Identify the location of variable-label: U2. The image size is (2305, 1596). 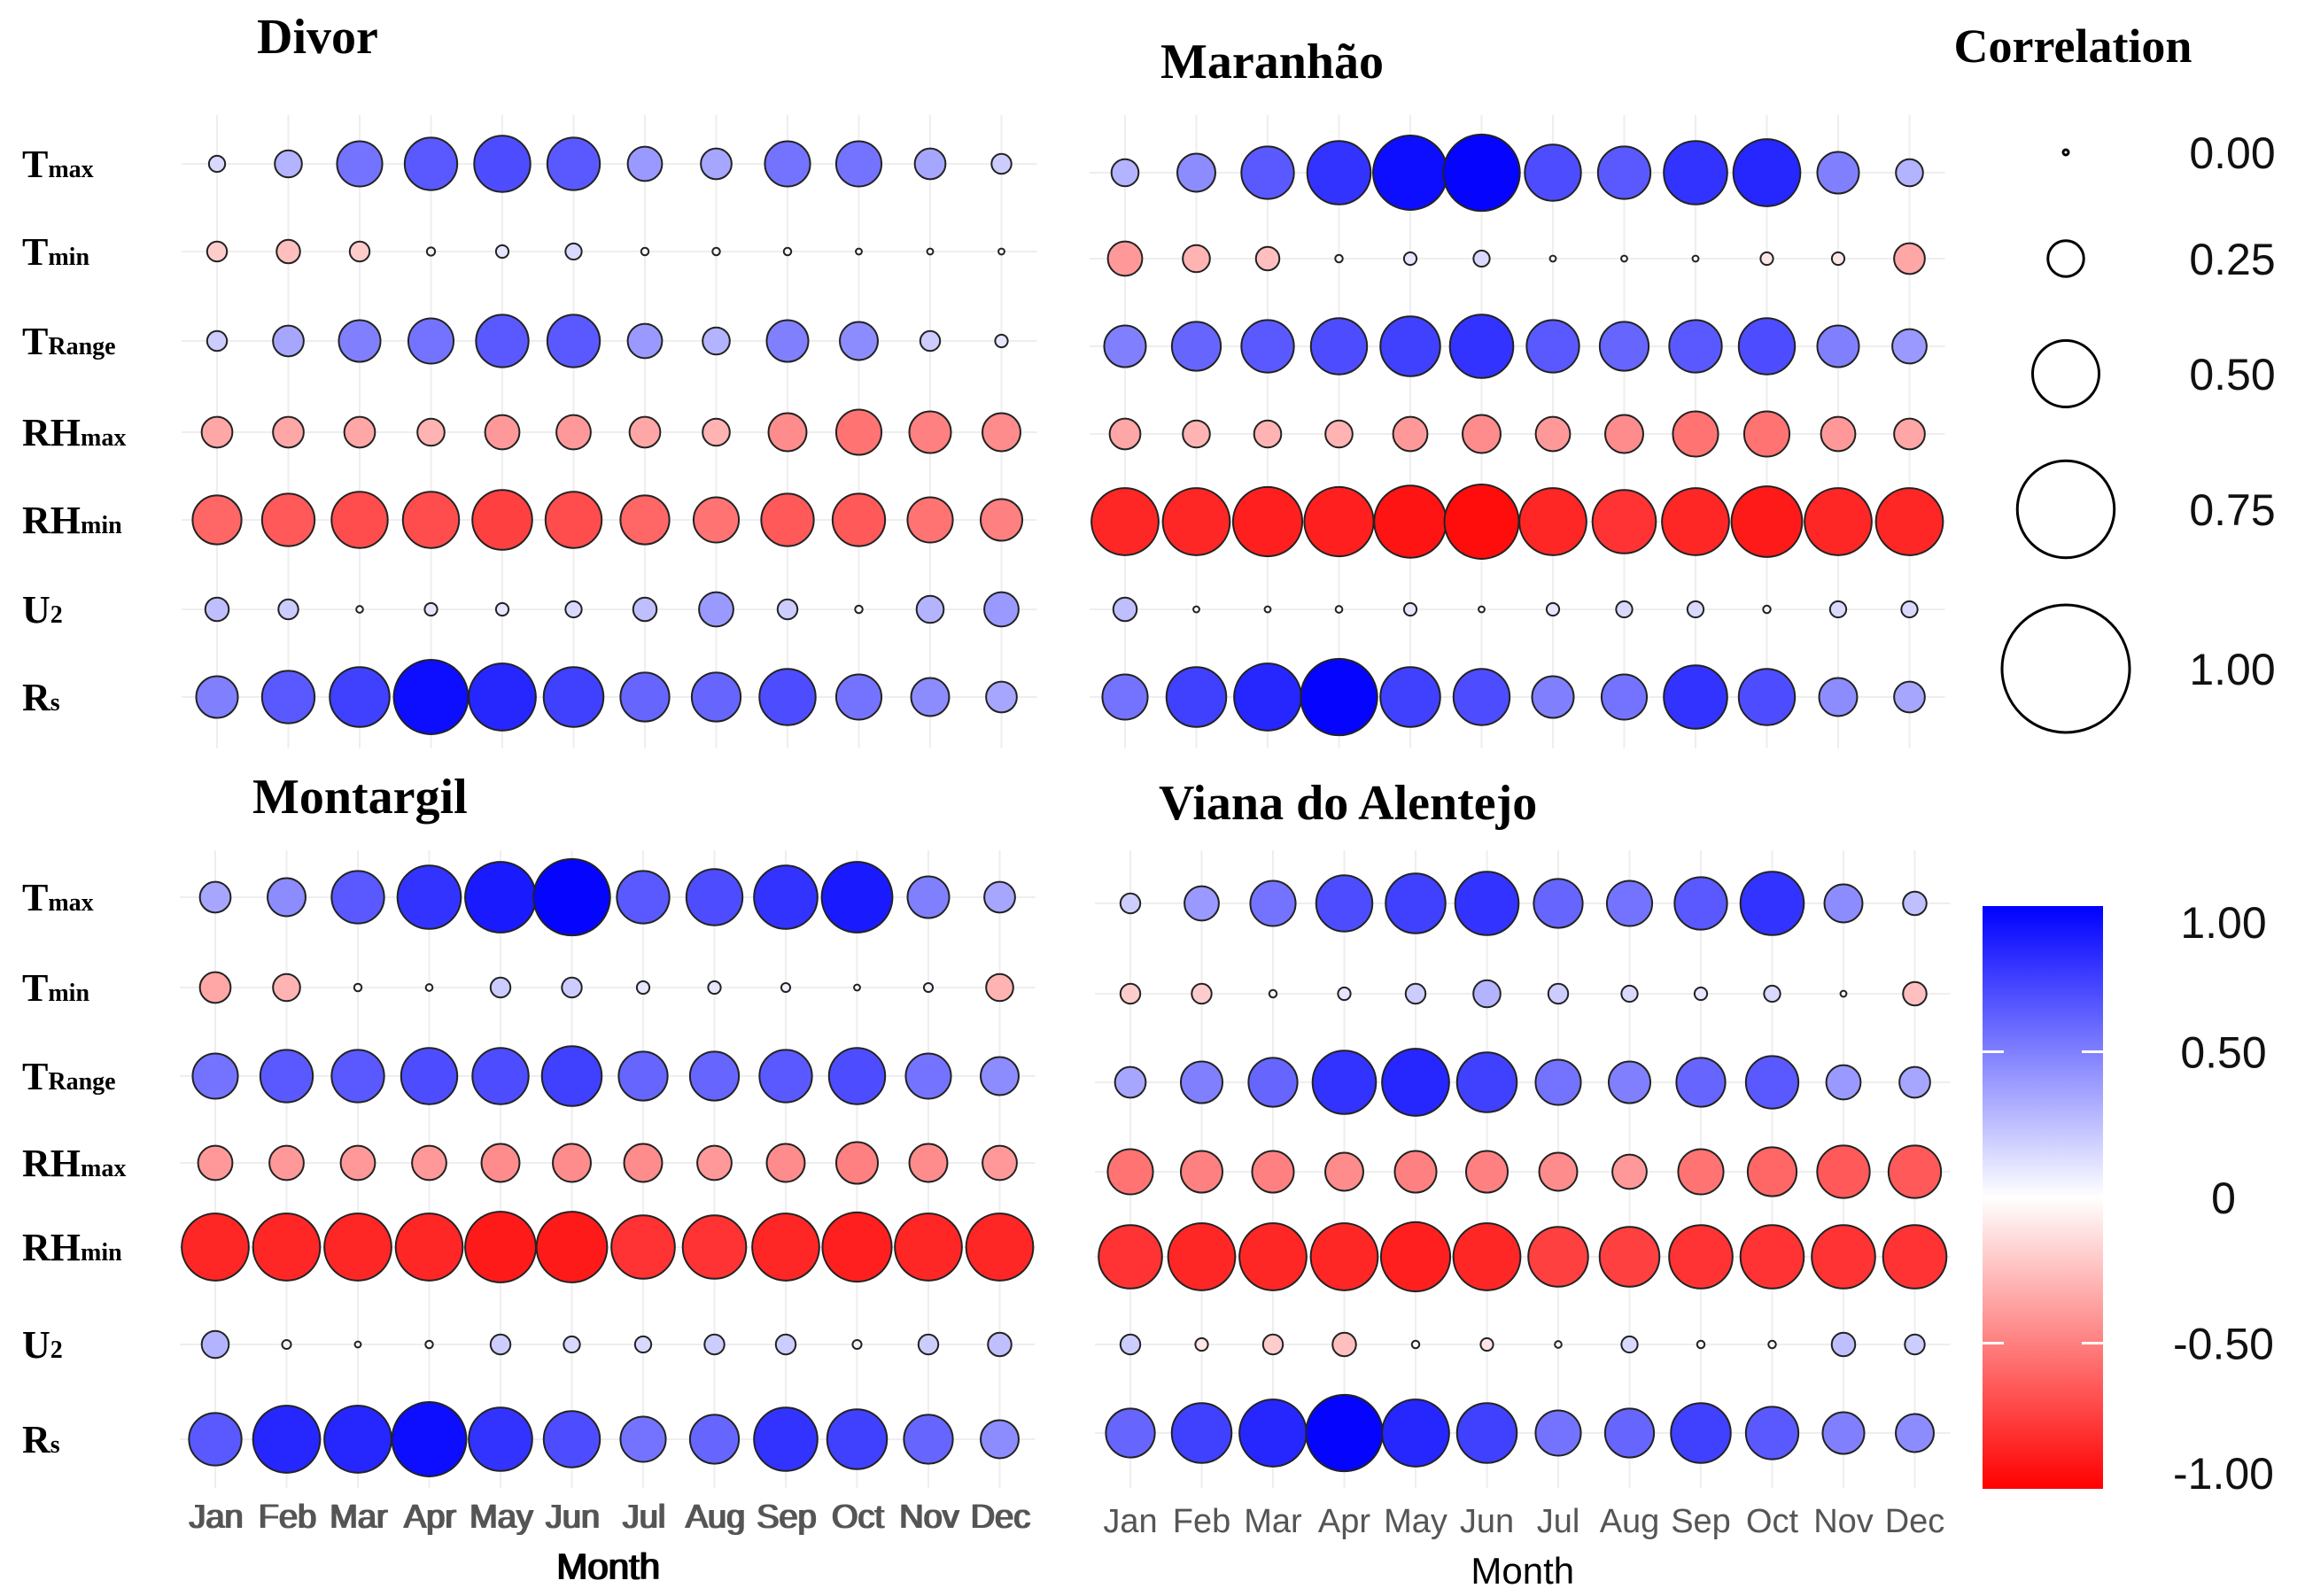
(43, 609).